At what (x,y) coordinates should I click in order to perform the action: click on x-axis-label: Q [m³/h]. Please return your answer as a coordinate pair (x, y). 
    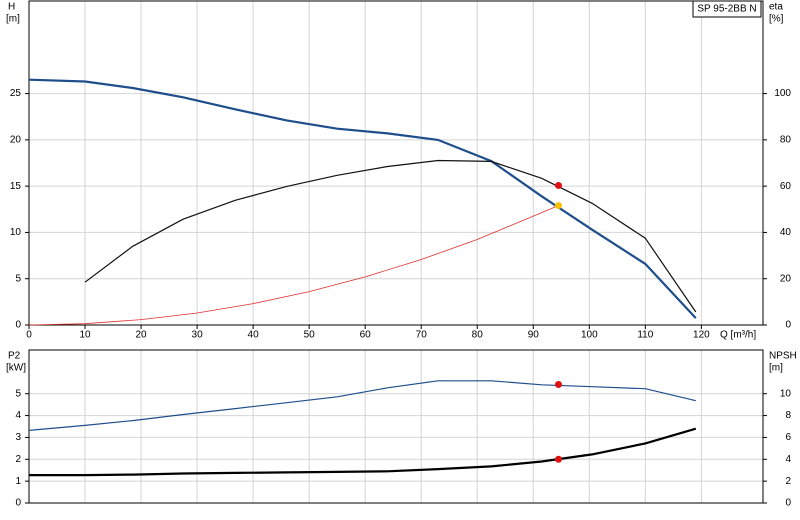
    Looking at the image, I should click on (738, 335).